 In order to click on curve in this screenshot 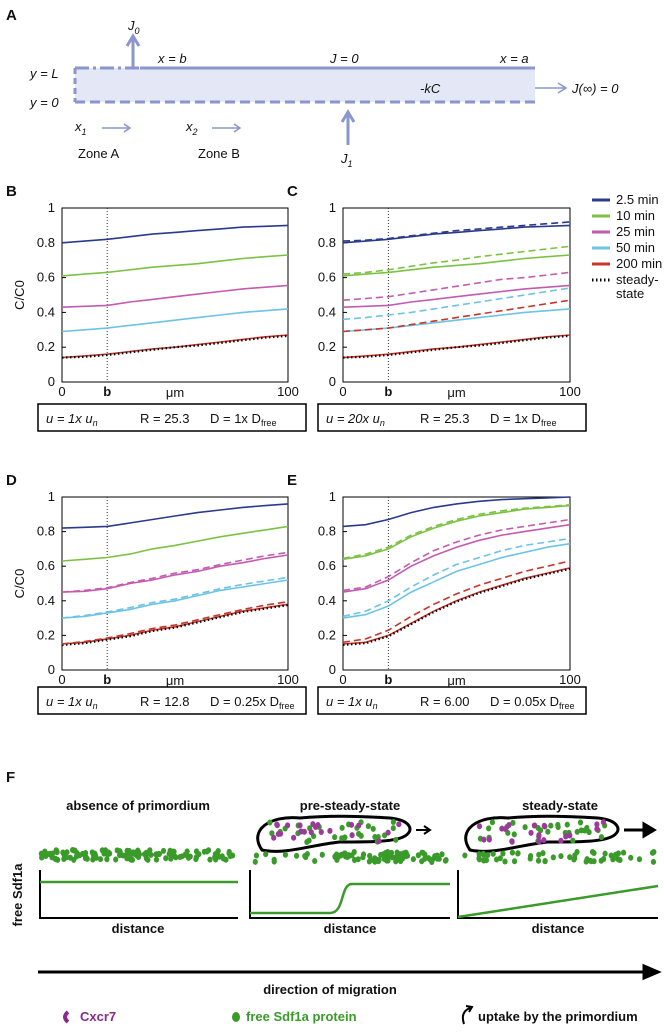, I will do `click(558, 901)`.